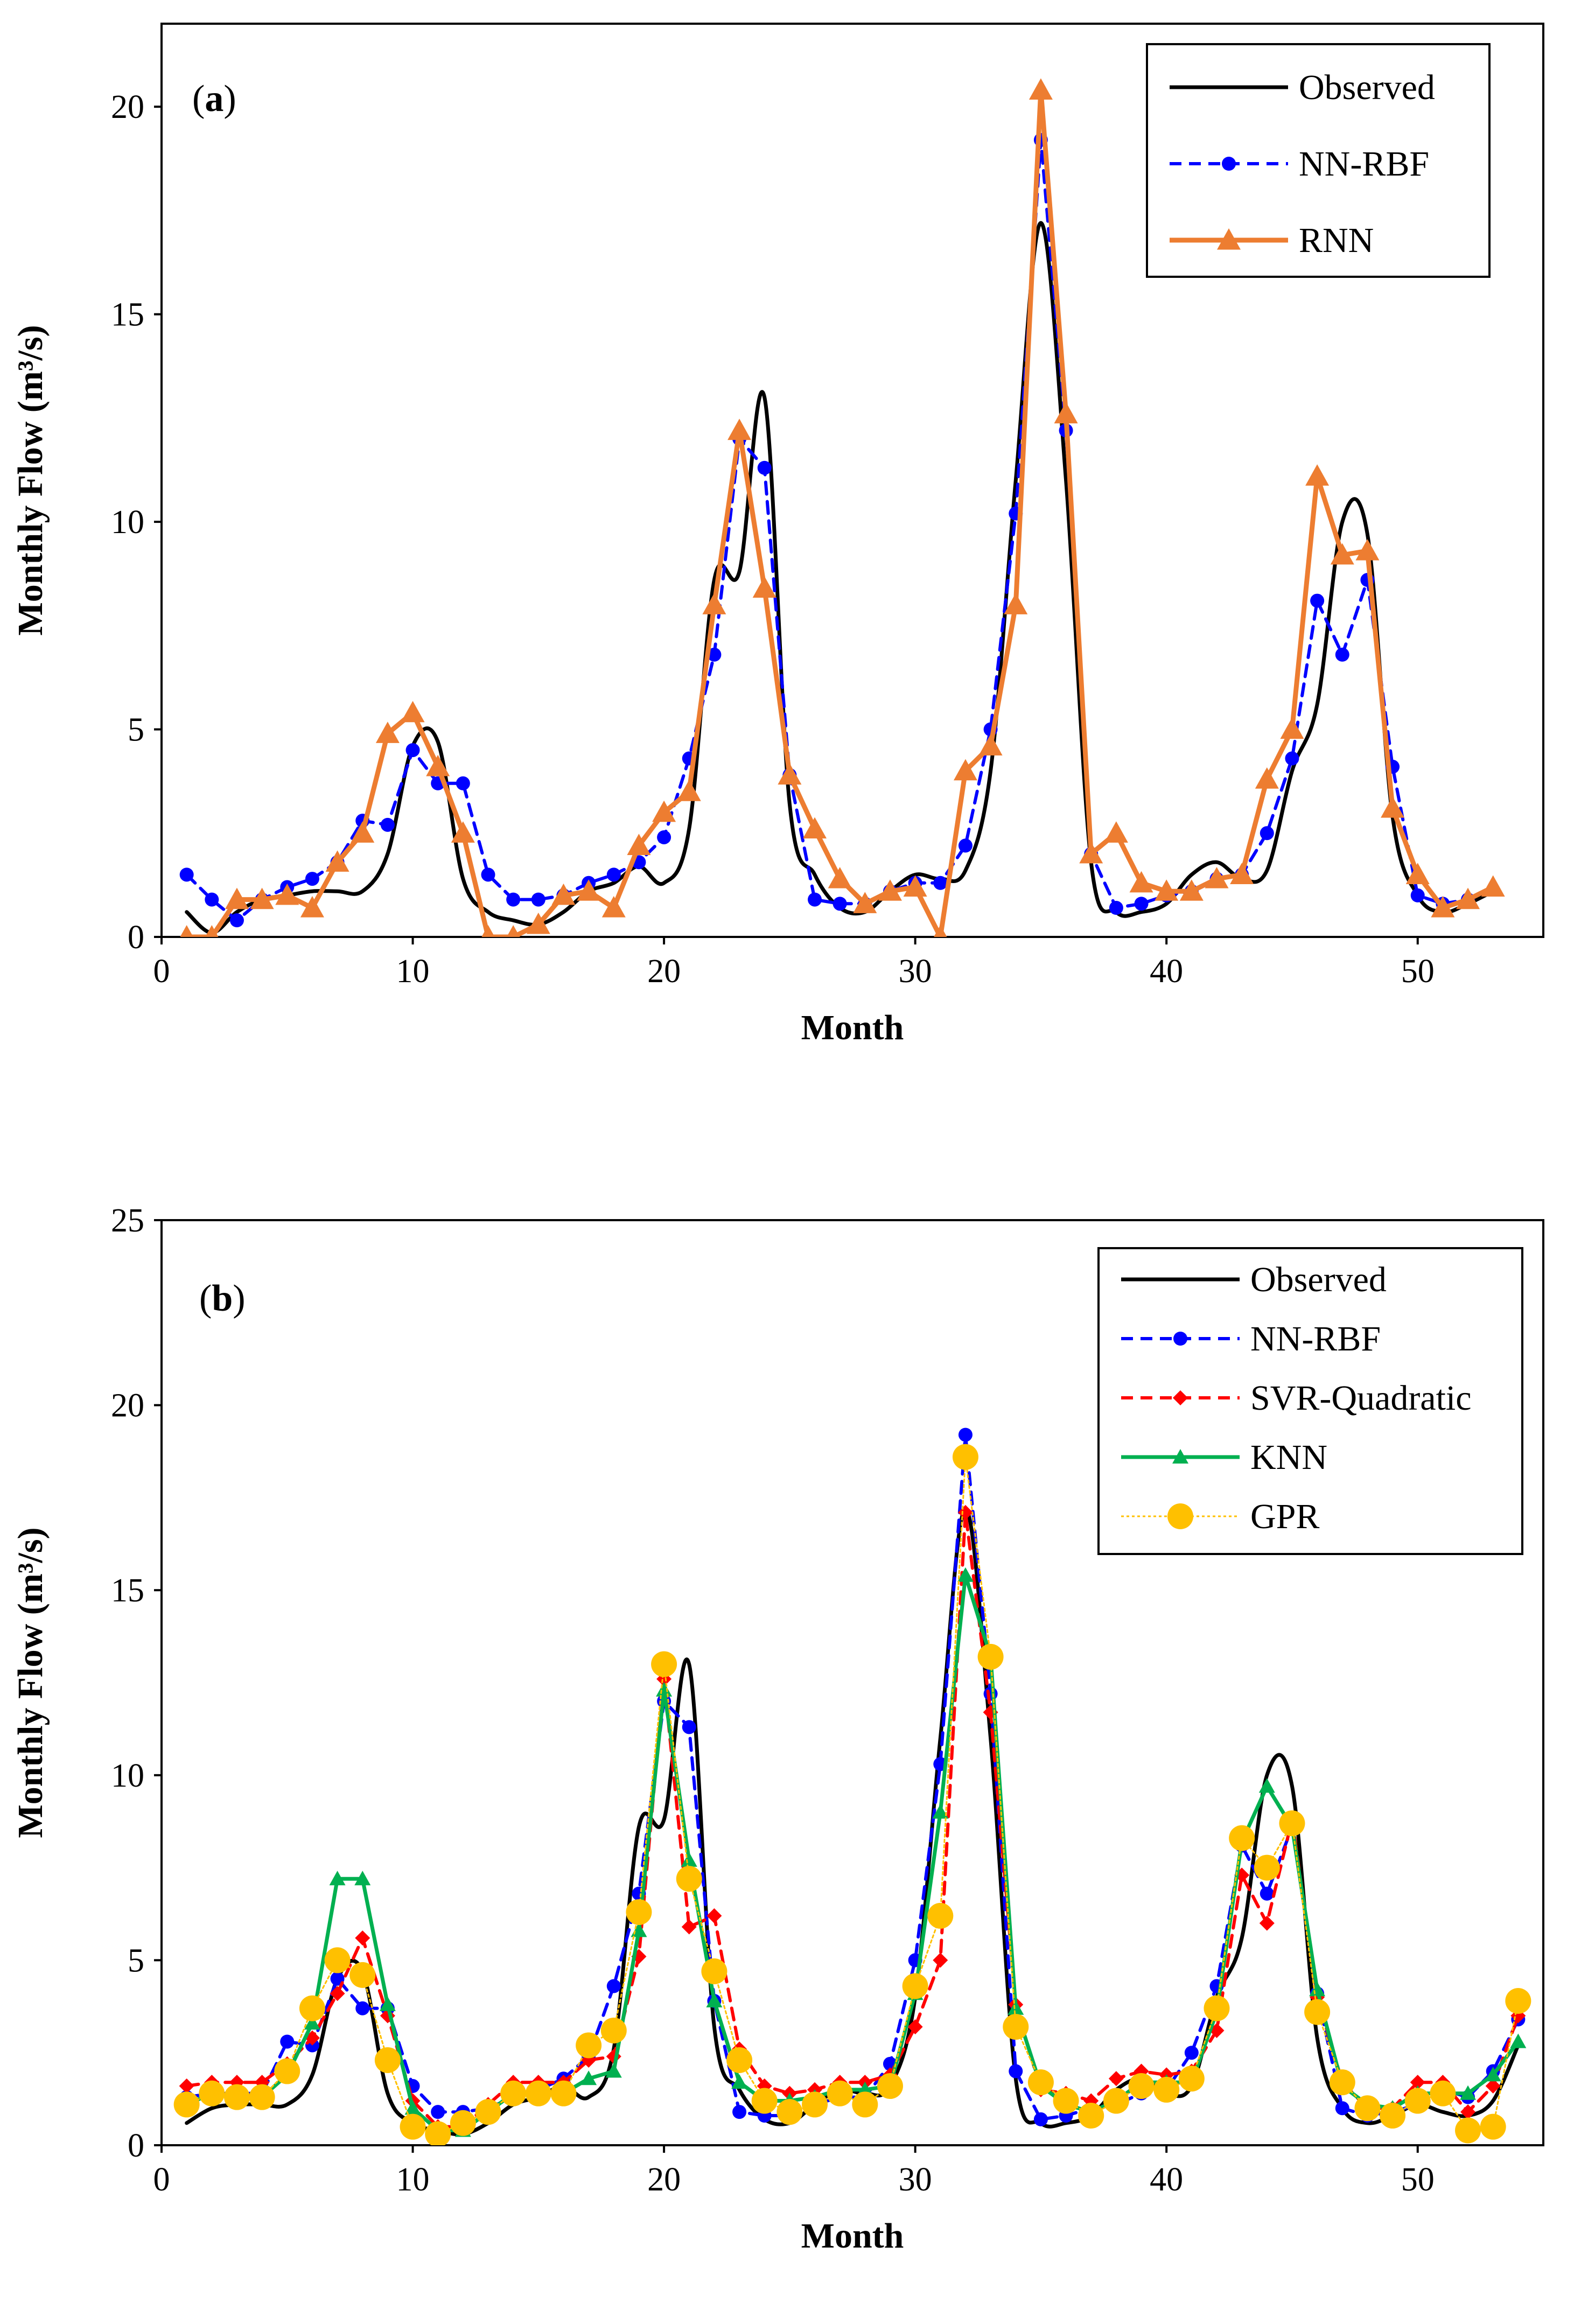 The height and width of the screenshot is (2324, 1581). Describe the element at coordinates (136, 2145) in the screenshot. I see `y-tick-label: 0` at that location.